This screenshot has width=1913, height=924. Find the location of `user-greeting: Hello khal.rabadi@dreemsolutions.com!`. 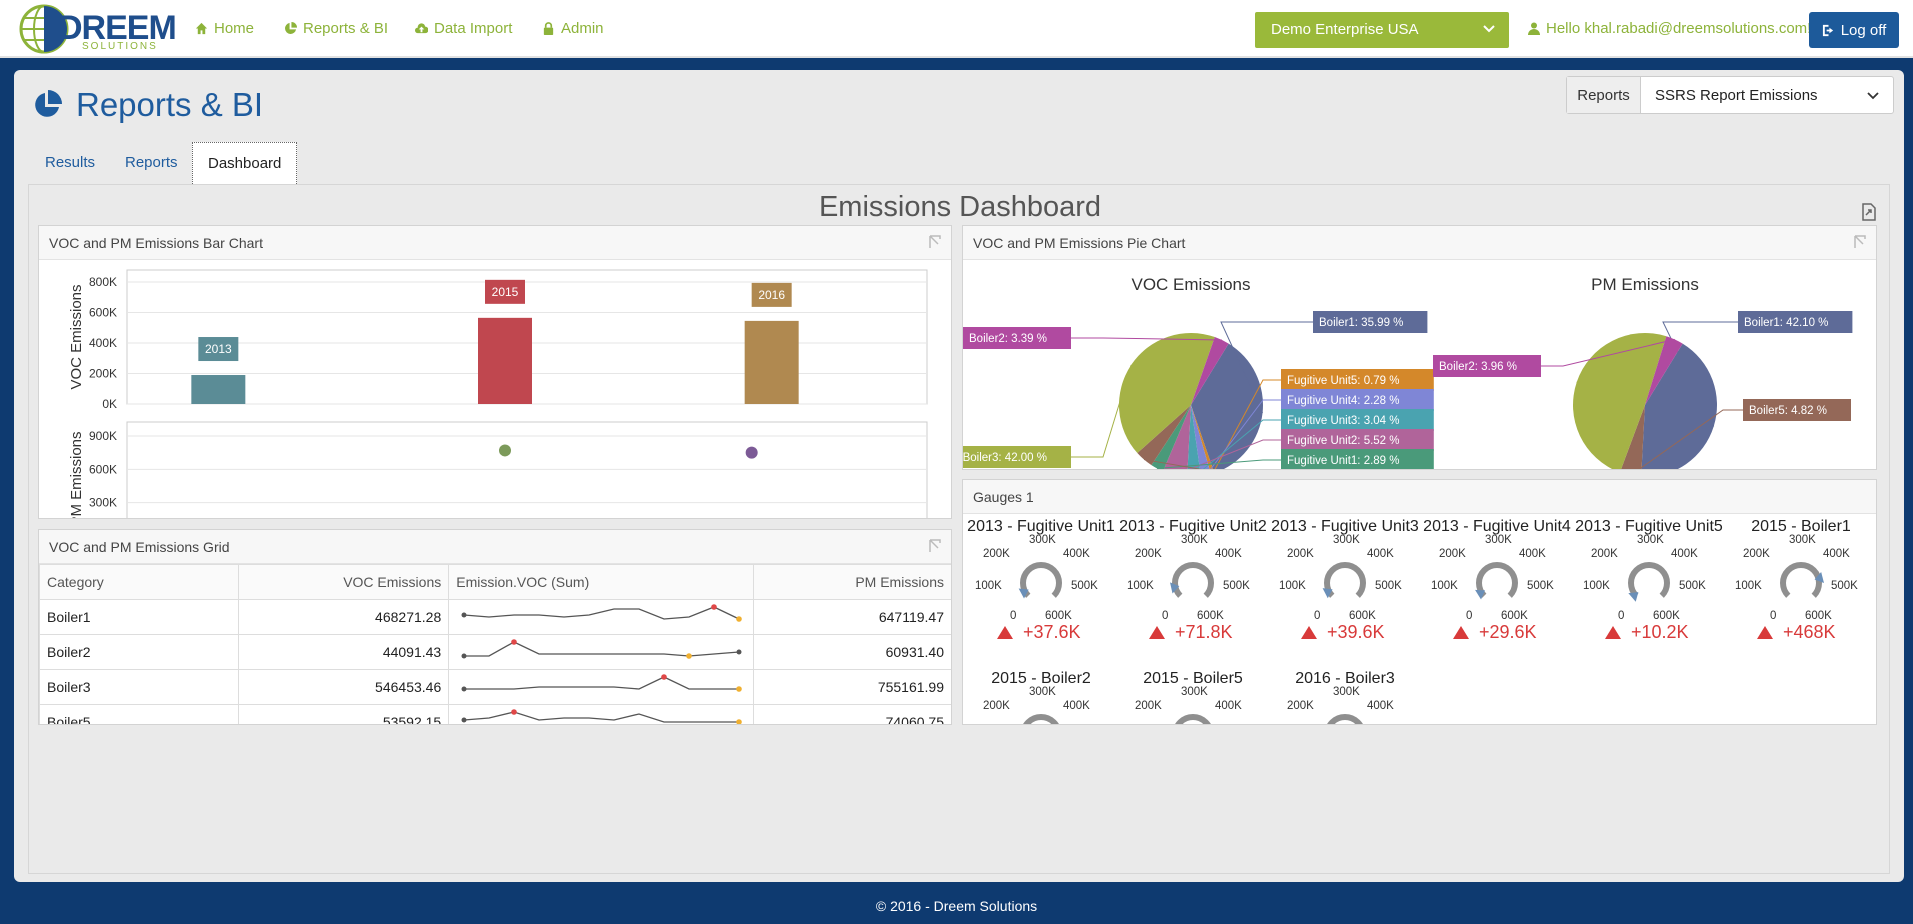

user-greeting: Hello khal.rabadi@dreemsolutions.com! is located at coordinates (1669, 28).